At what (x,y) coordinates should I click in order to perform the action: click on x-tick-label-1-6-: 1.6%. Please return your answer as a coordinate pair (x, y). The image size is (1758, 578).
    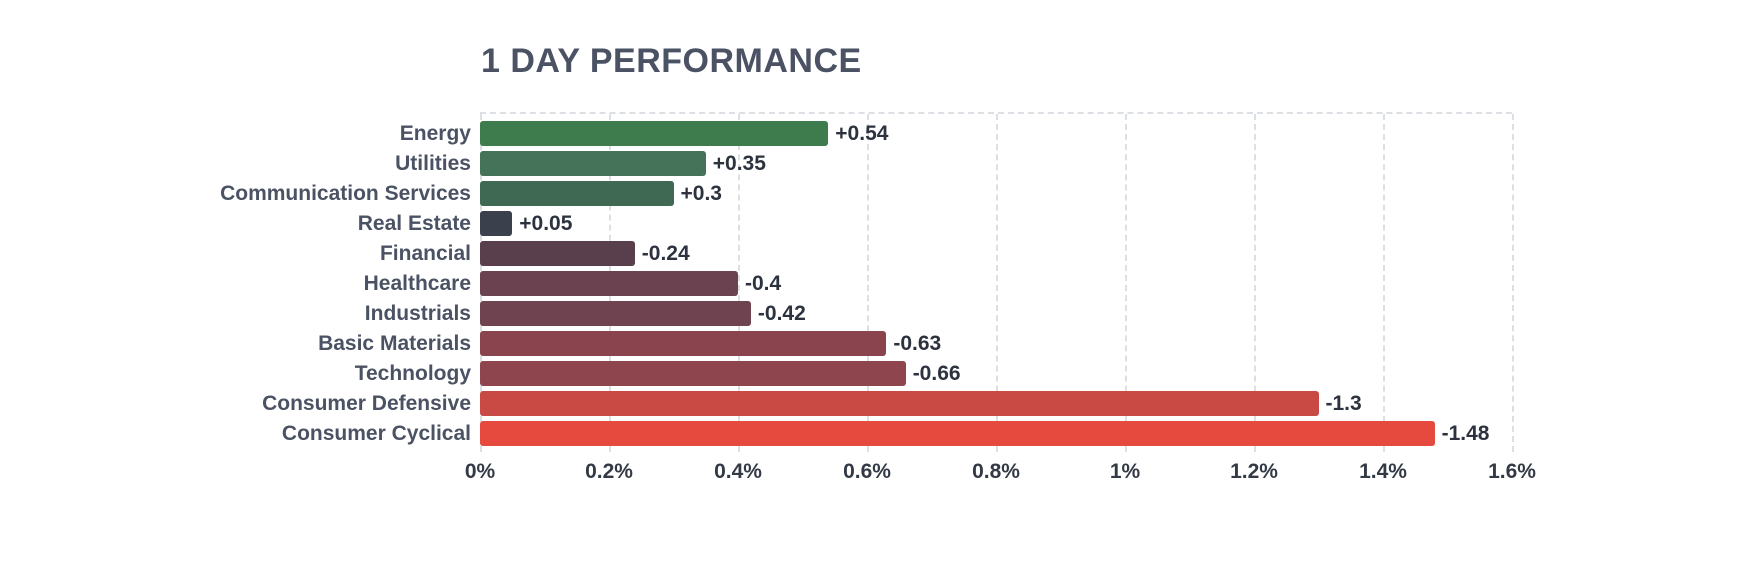
    Looking at the image, I should click on (1512, 471).